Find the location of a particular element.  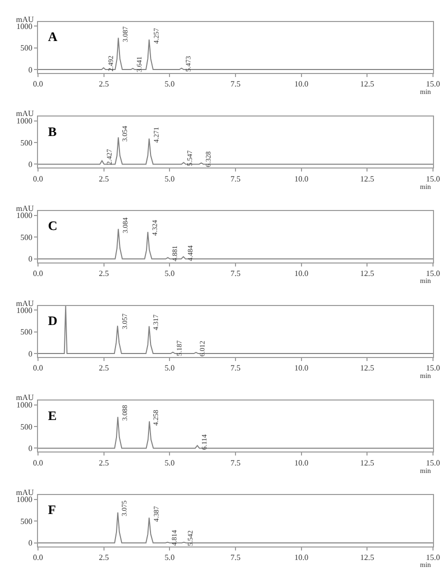

text: B is located at coordinates (52, 131).